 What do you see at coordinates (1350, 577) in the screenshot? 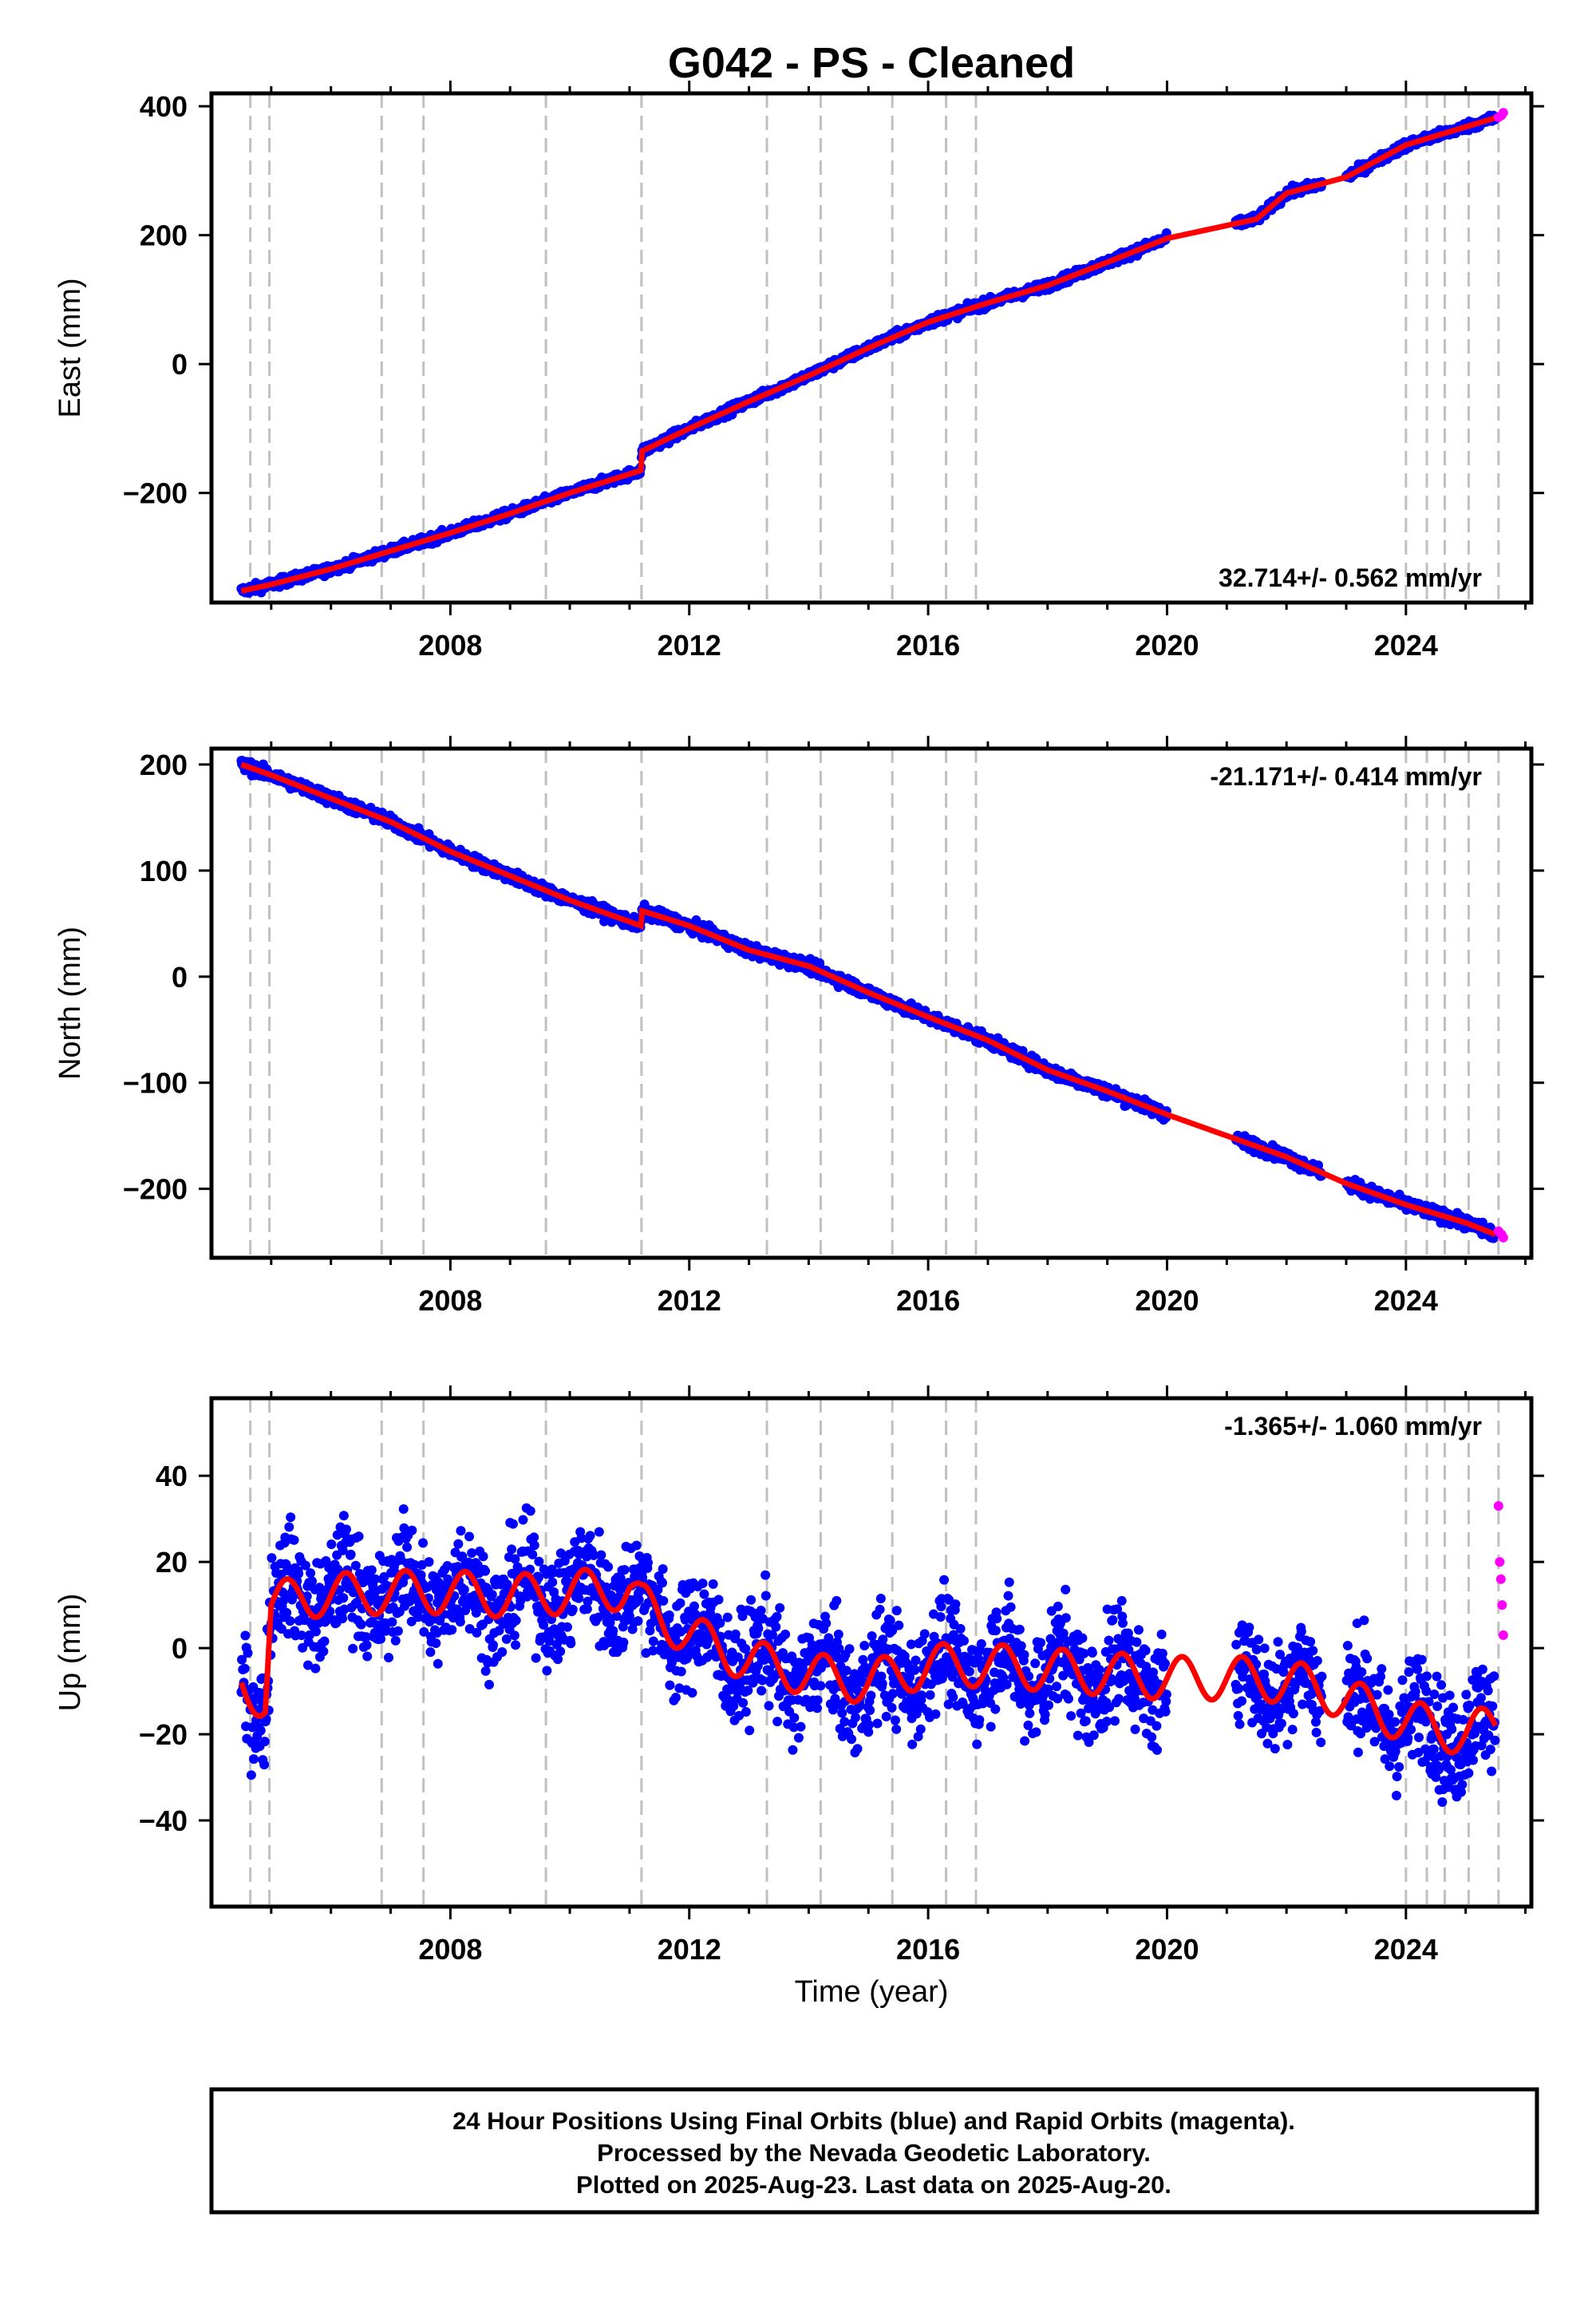
I see `east-velocity-label: 32.714+/- 0.562 mm/yr` at bounding box center [1350, 577].